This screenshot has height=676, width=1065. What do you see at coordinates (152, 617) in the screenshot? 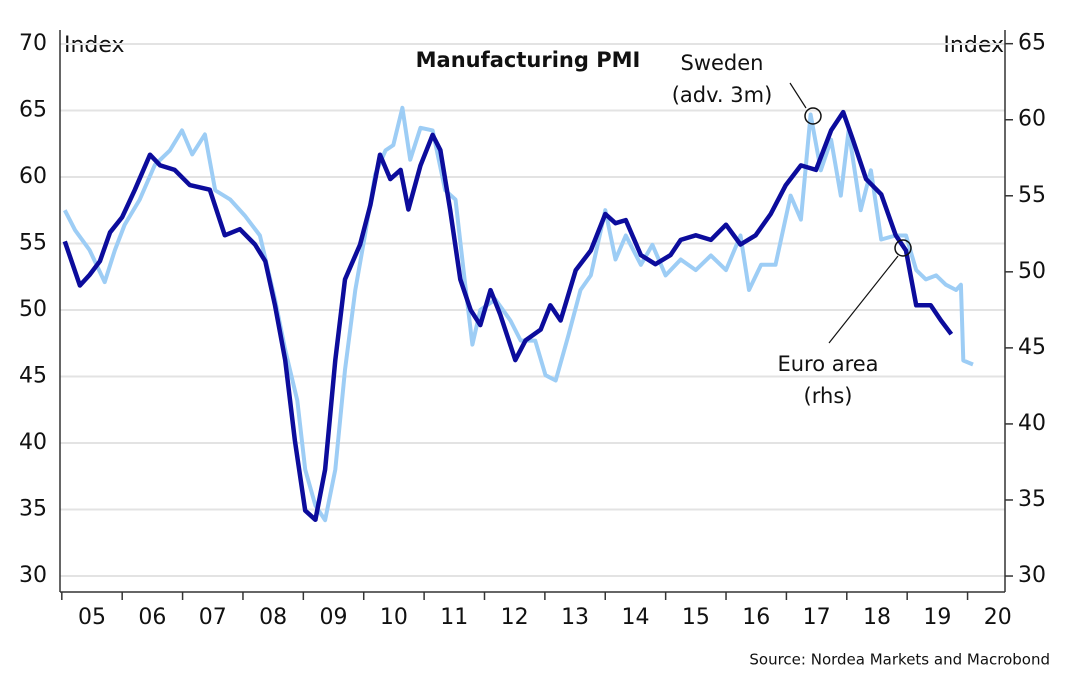
I see `x-tick-label: 06` at bounding box center [152, 617].